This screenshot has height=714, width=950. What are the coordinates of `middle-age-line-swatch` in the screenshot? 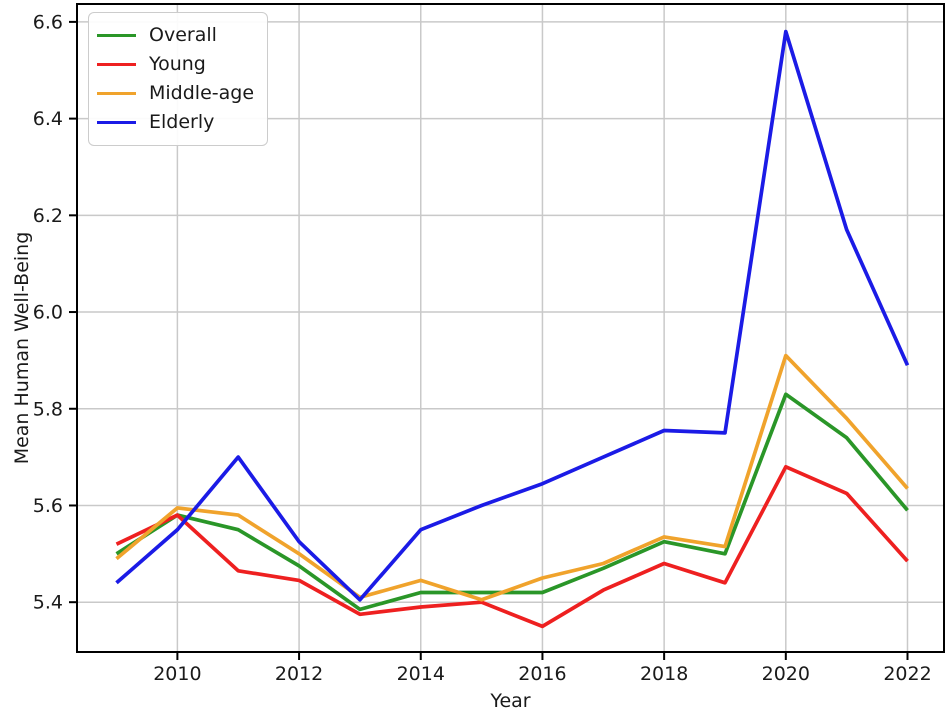 It's located at (116, 93).